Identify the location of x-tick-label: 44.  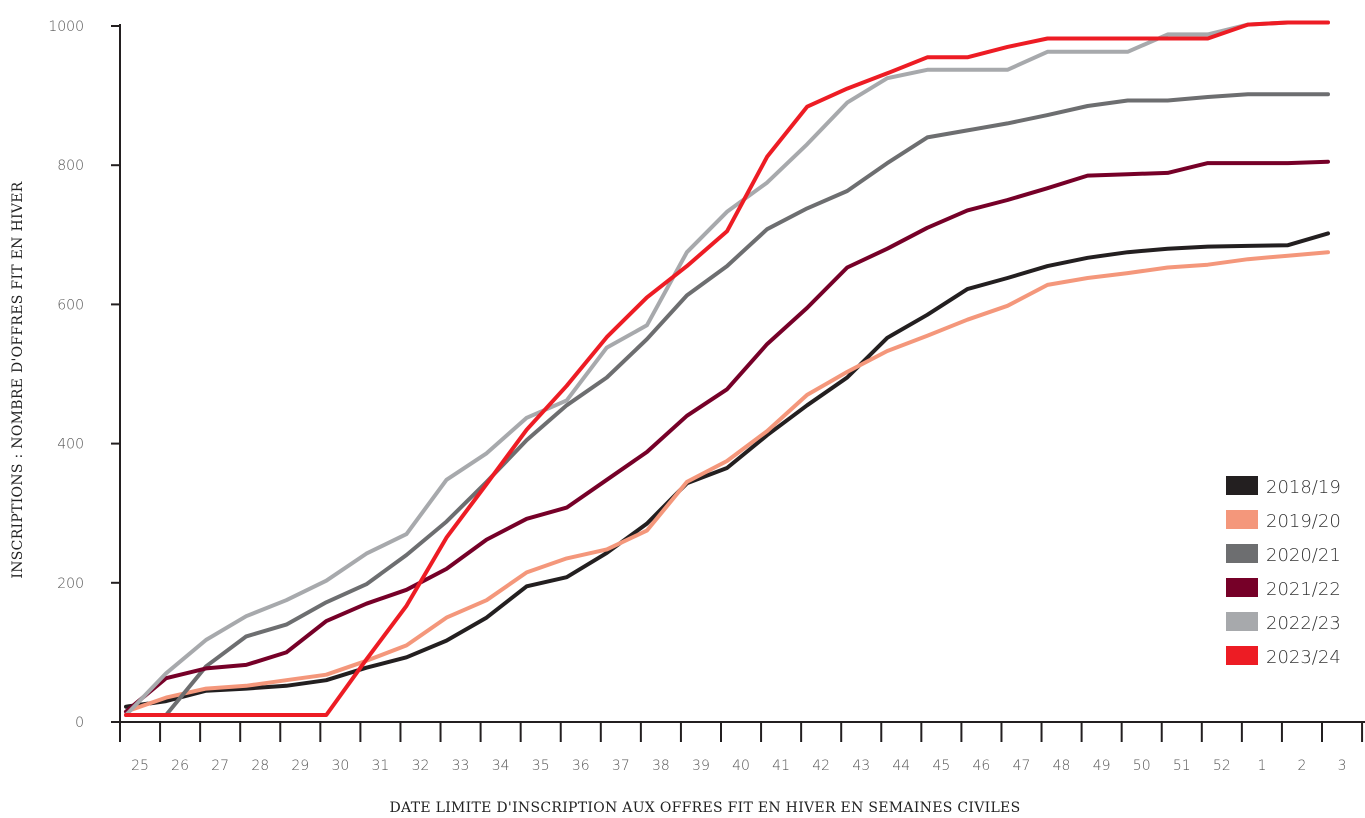
(901, 766).